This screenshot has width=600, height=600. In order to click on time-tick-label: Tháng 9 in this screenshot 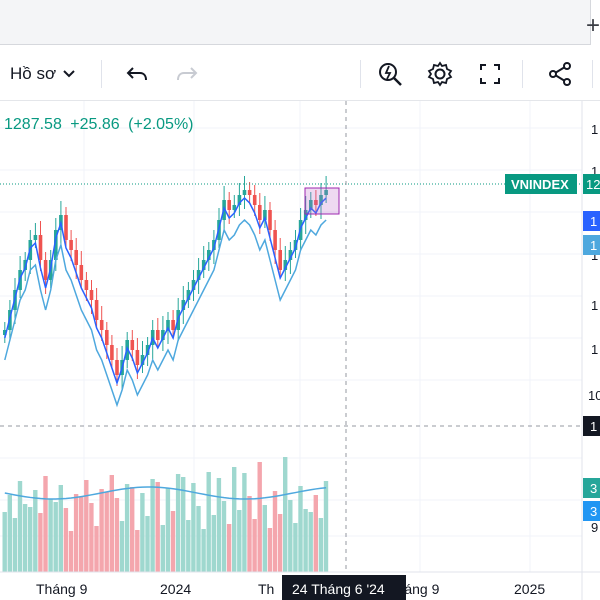, I will do `click(62, 589)`.